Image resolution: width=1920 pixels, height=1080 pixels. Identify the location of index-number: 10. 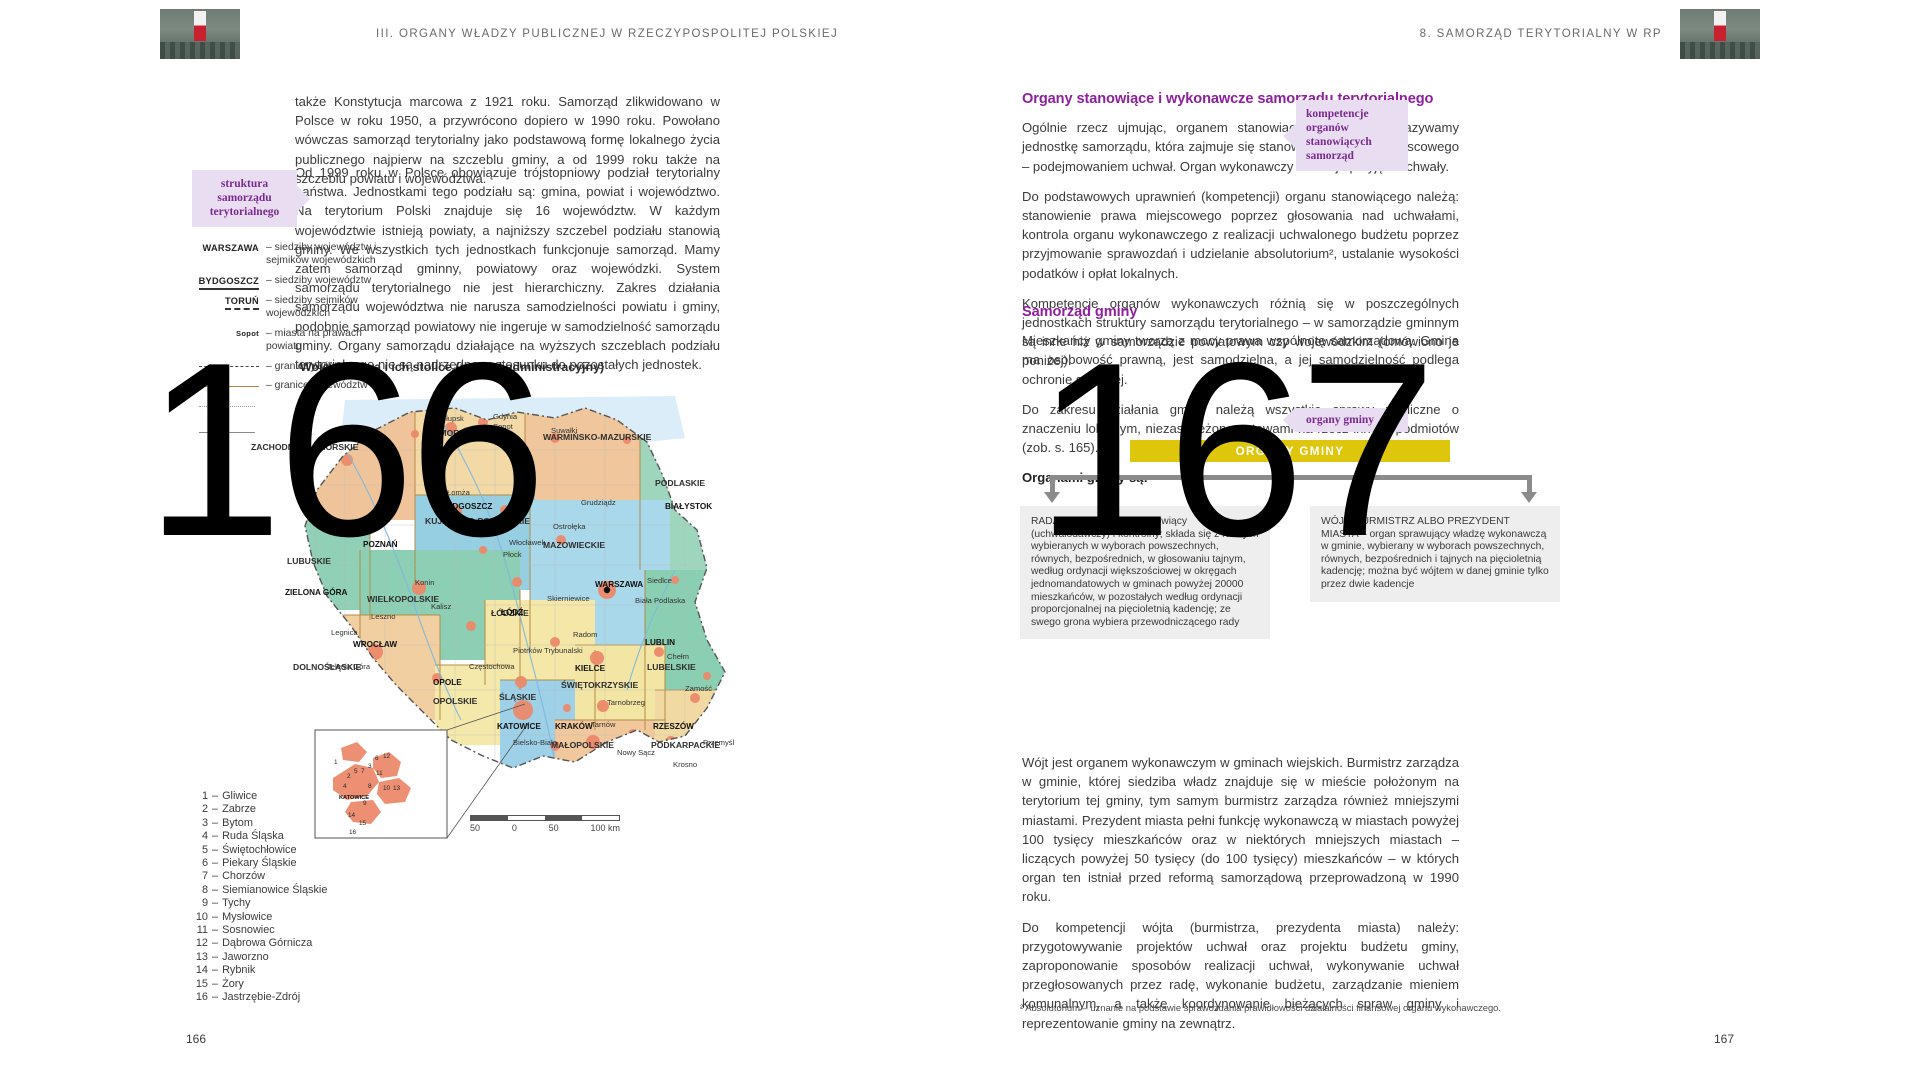
(201, 916).